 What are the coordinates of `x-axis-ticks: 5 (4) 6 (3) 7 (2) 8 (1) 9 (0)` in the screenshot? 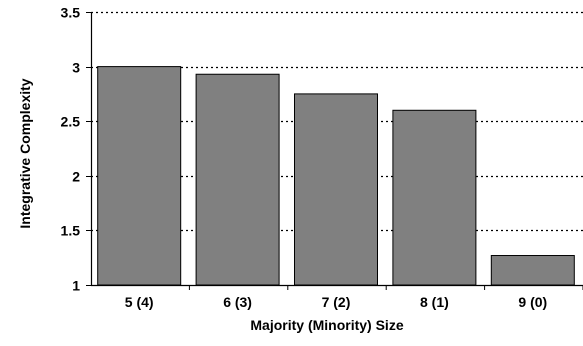 It's located at (354, 297).